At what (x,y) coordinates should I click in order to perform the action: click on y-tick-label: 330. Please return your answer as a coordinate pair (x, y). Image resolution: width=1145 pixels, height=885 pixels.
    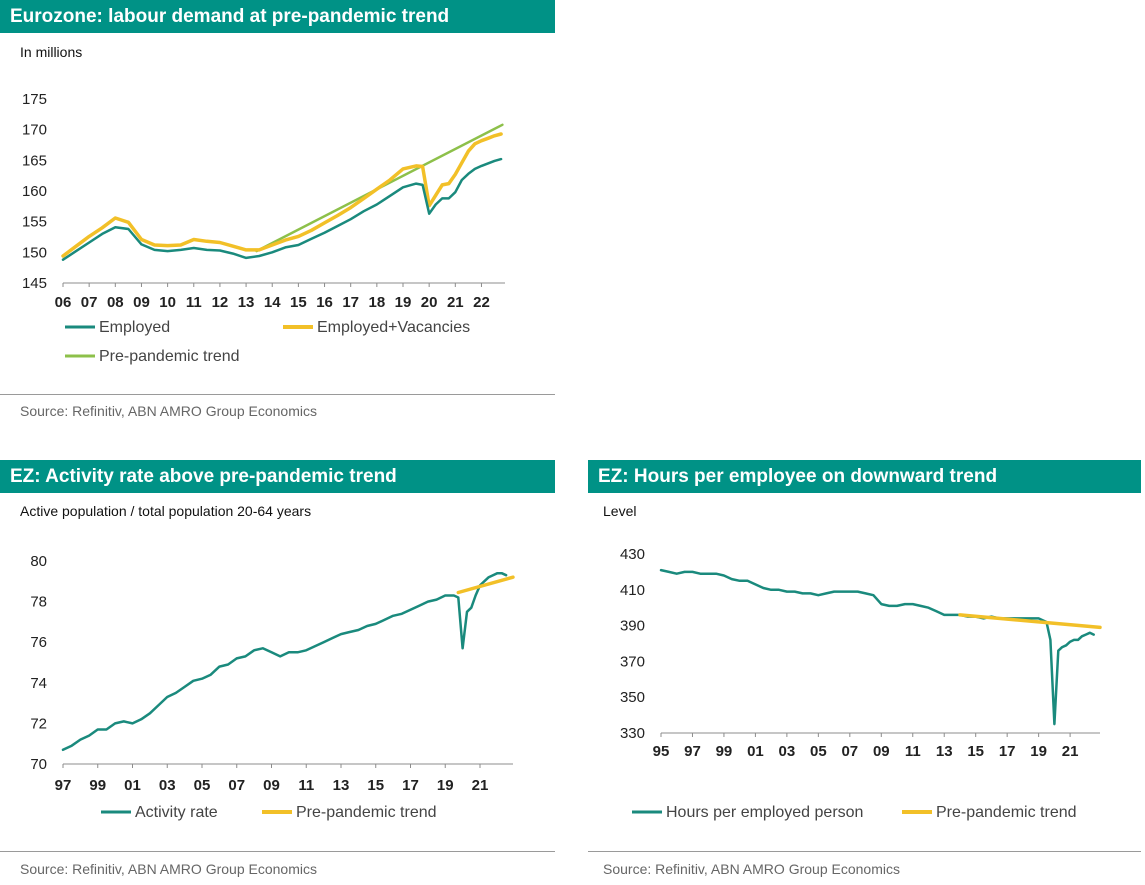
    Looking at the image, I should click on (632, 733).